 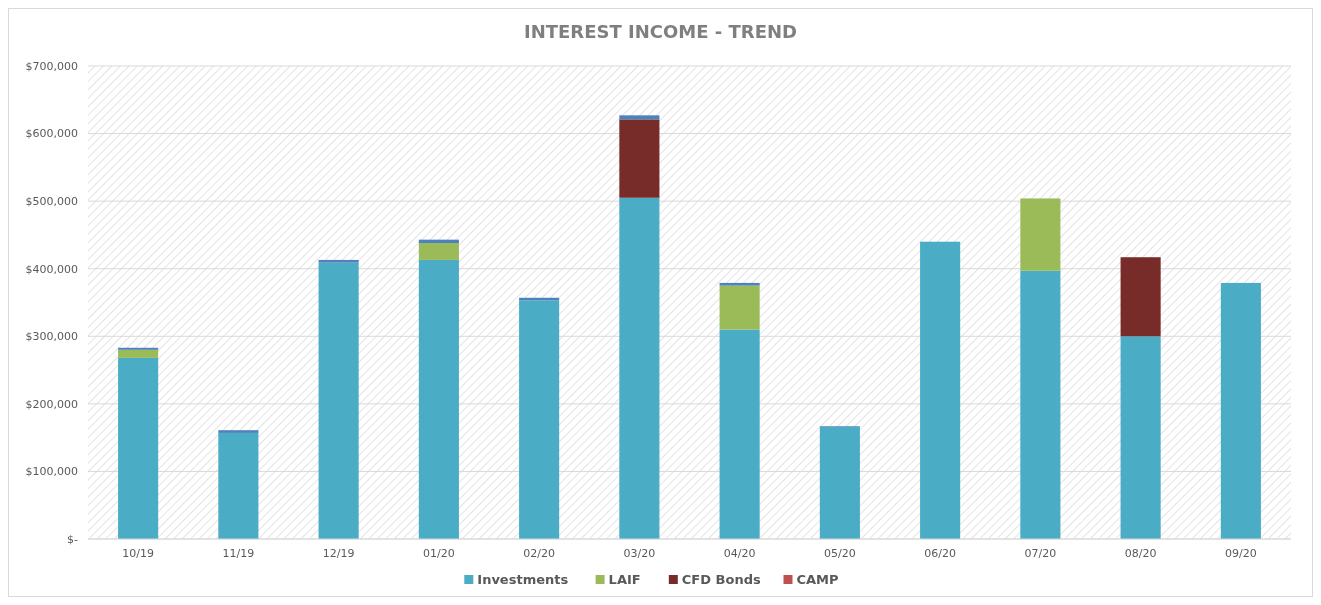 I want to click on x-tick-label: 03/20, so click(x=639, y=553).